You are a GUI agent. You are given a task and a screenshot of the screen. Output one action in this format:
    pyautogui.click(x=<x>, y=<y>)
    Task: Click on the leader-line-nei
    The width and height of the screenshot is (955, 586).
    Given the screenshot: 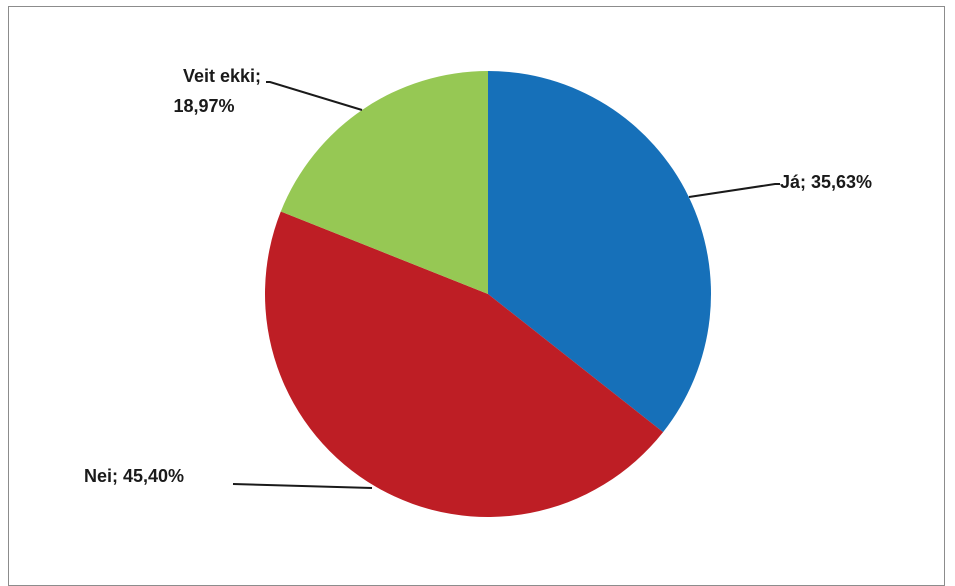 What is the action you would take?
    pyautogui.click(x=302, y=486)
    